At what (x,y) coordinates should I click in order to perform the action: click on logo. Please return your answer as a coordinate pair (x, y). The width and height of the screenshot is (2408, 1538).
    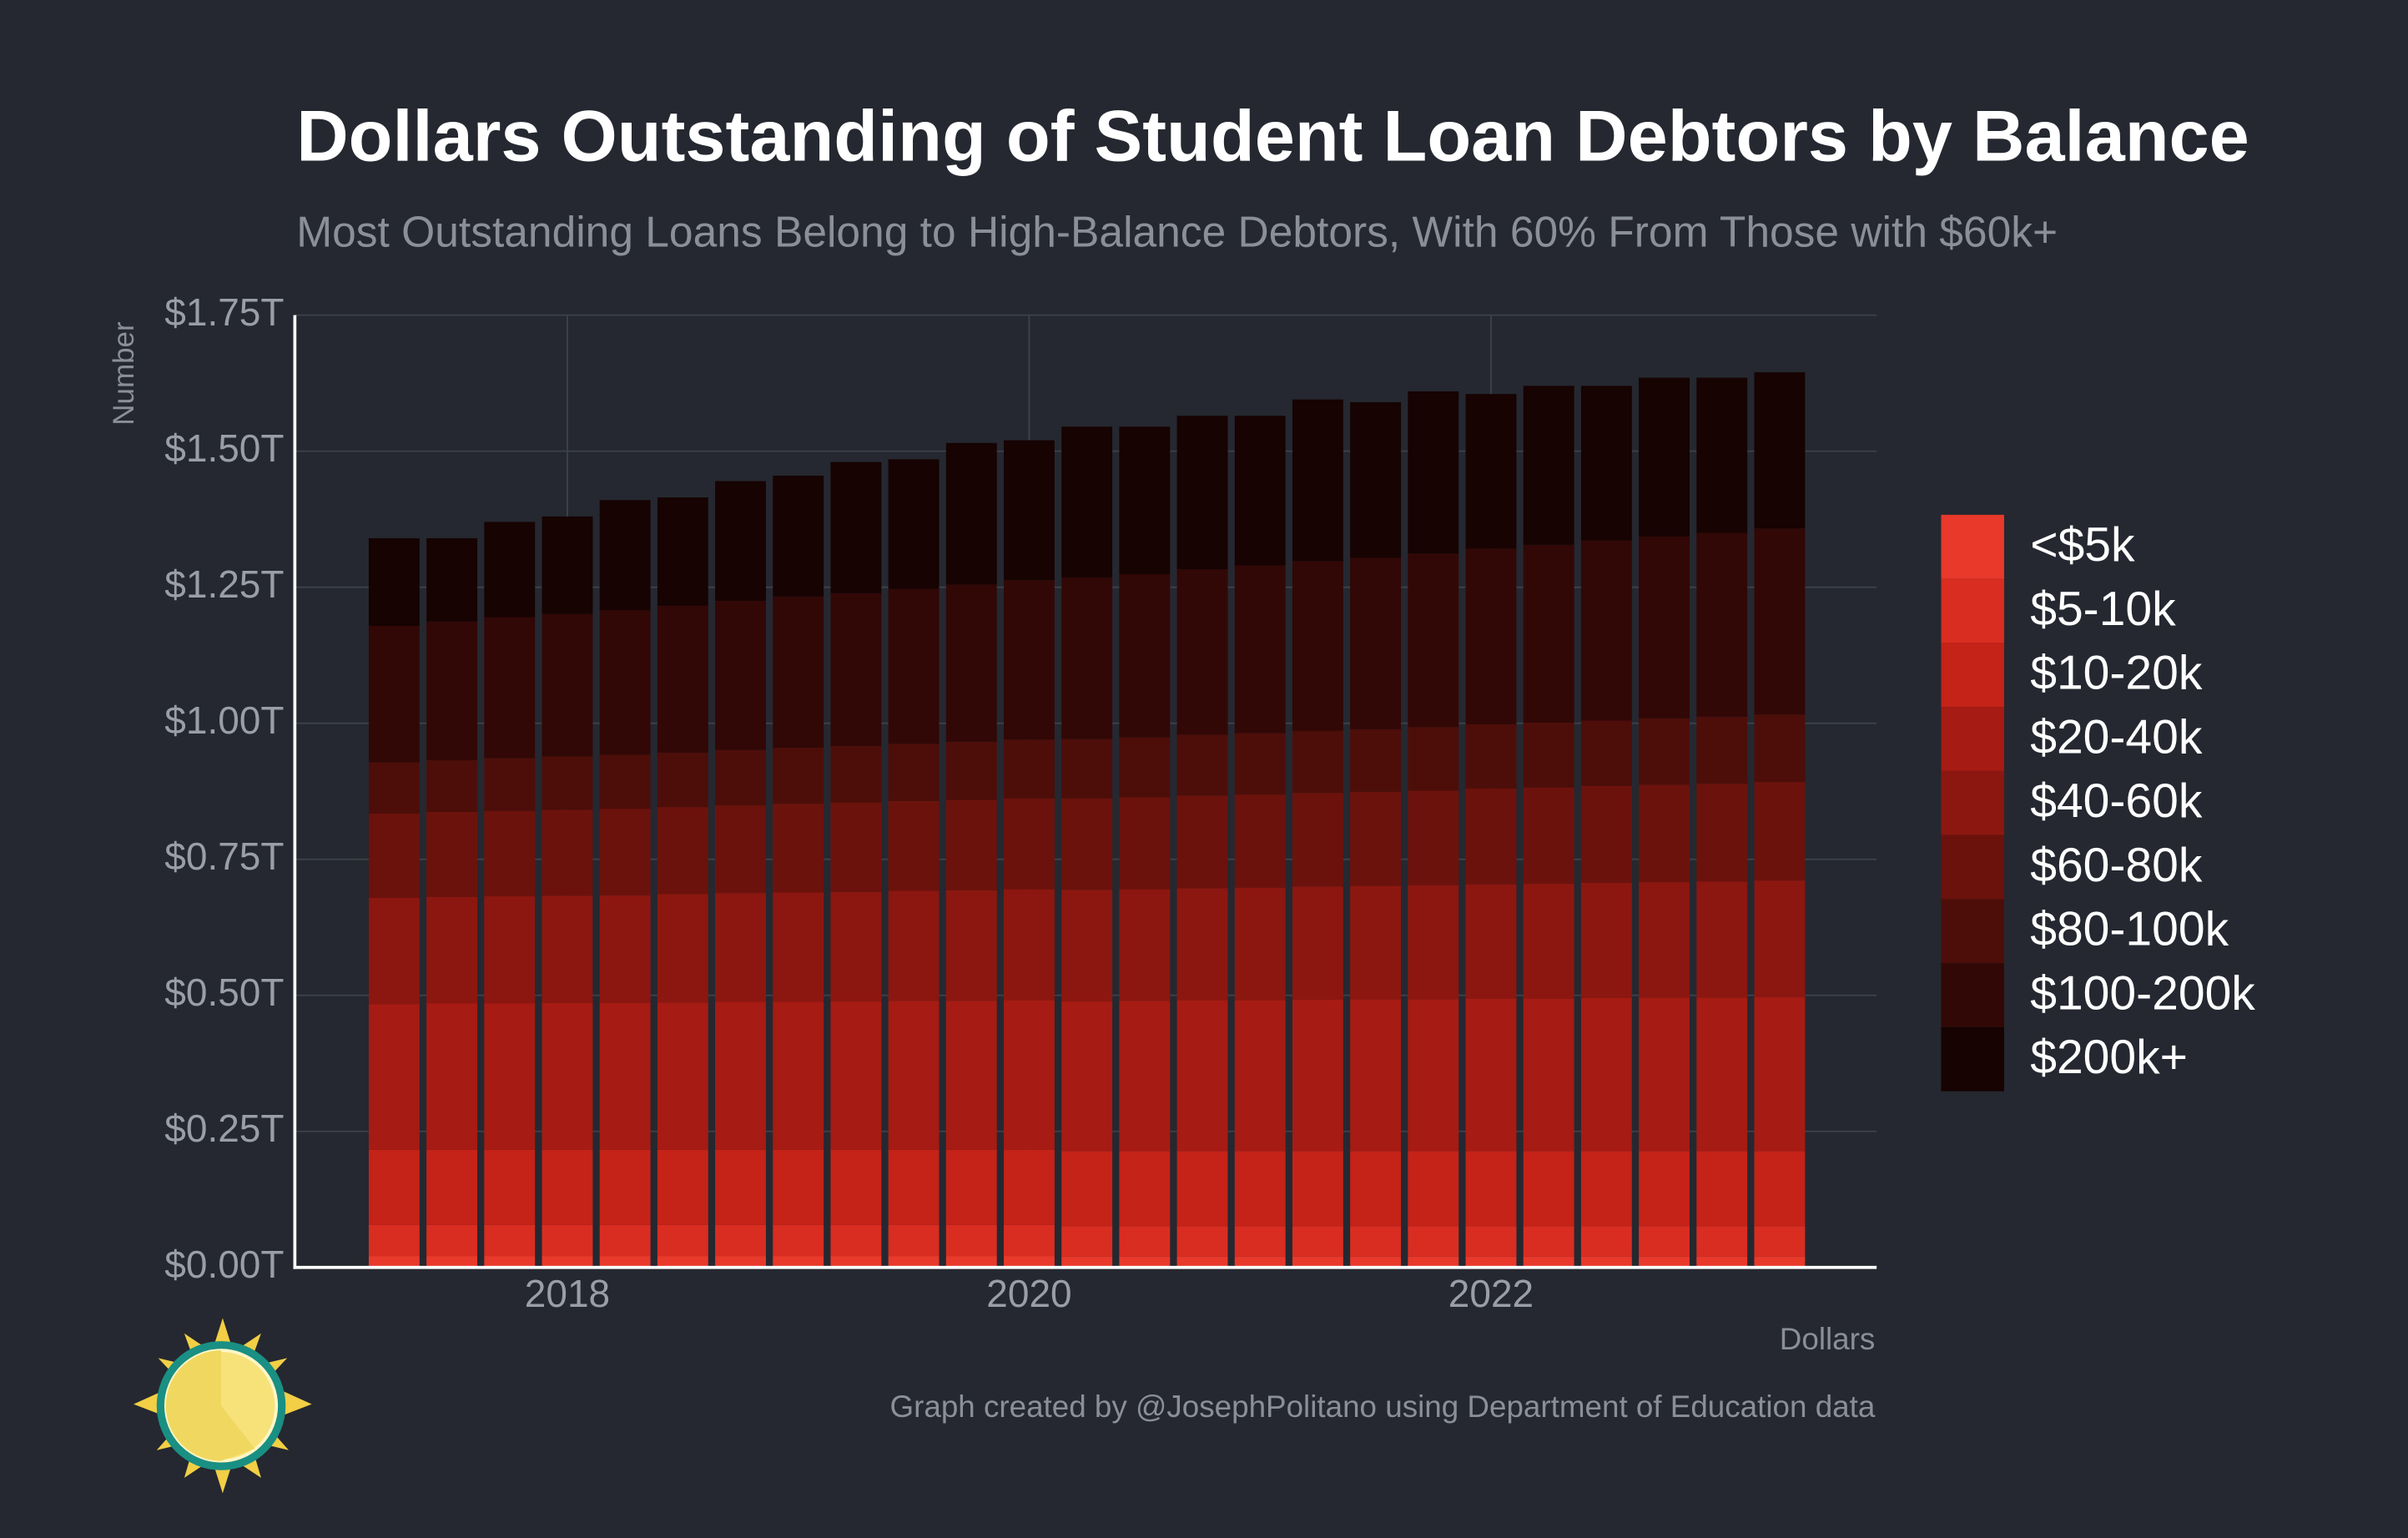
    Looking at the image, I should click on (222, 1406).